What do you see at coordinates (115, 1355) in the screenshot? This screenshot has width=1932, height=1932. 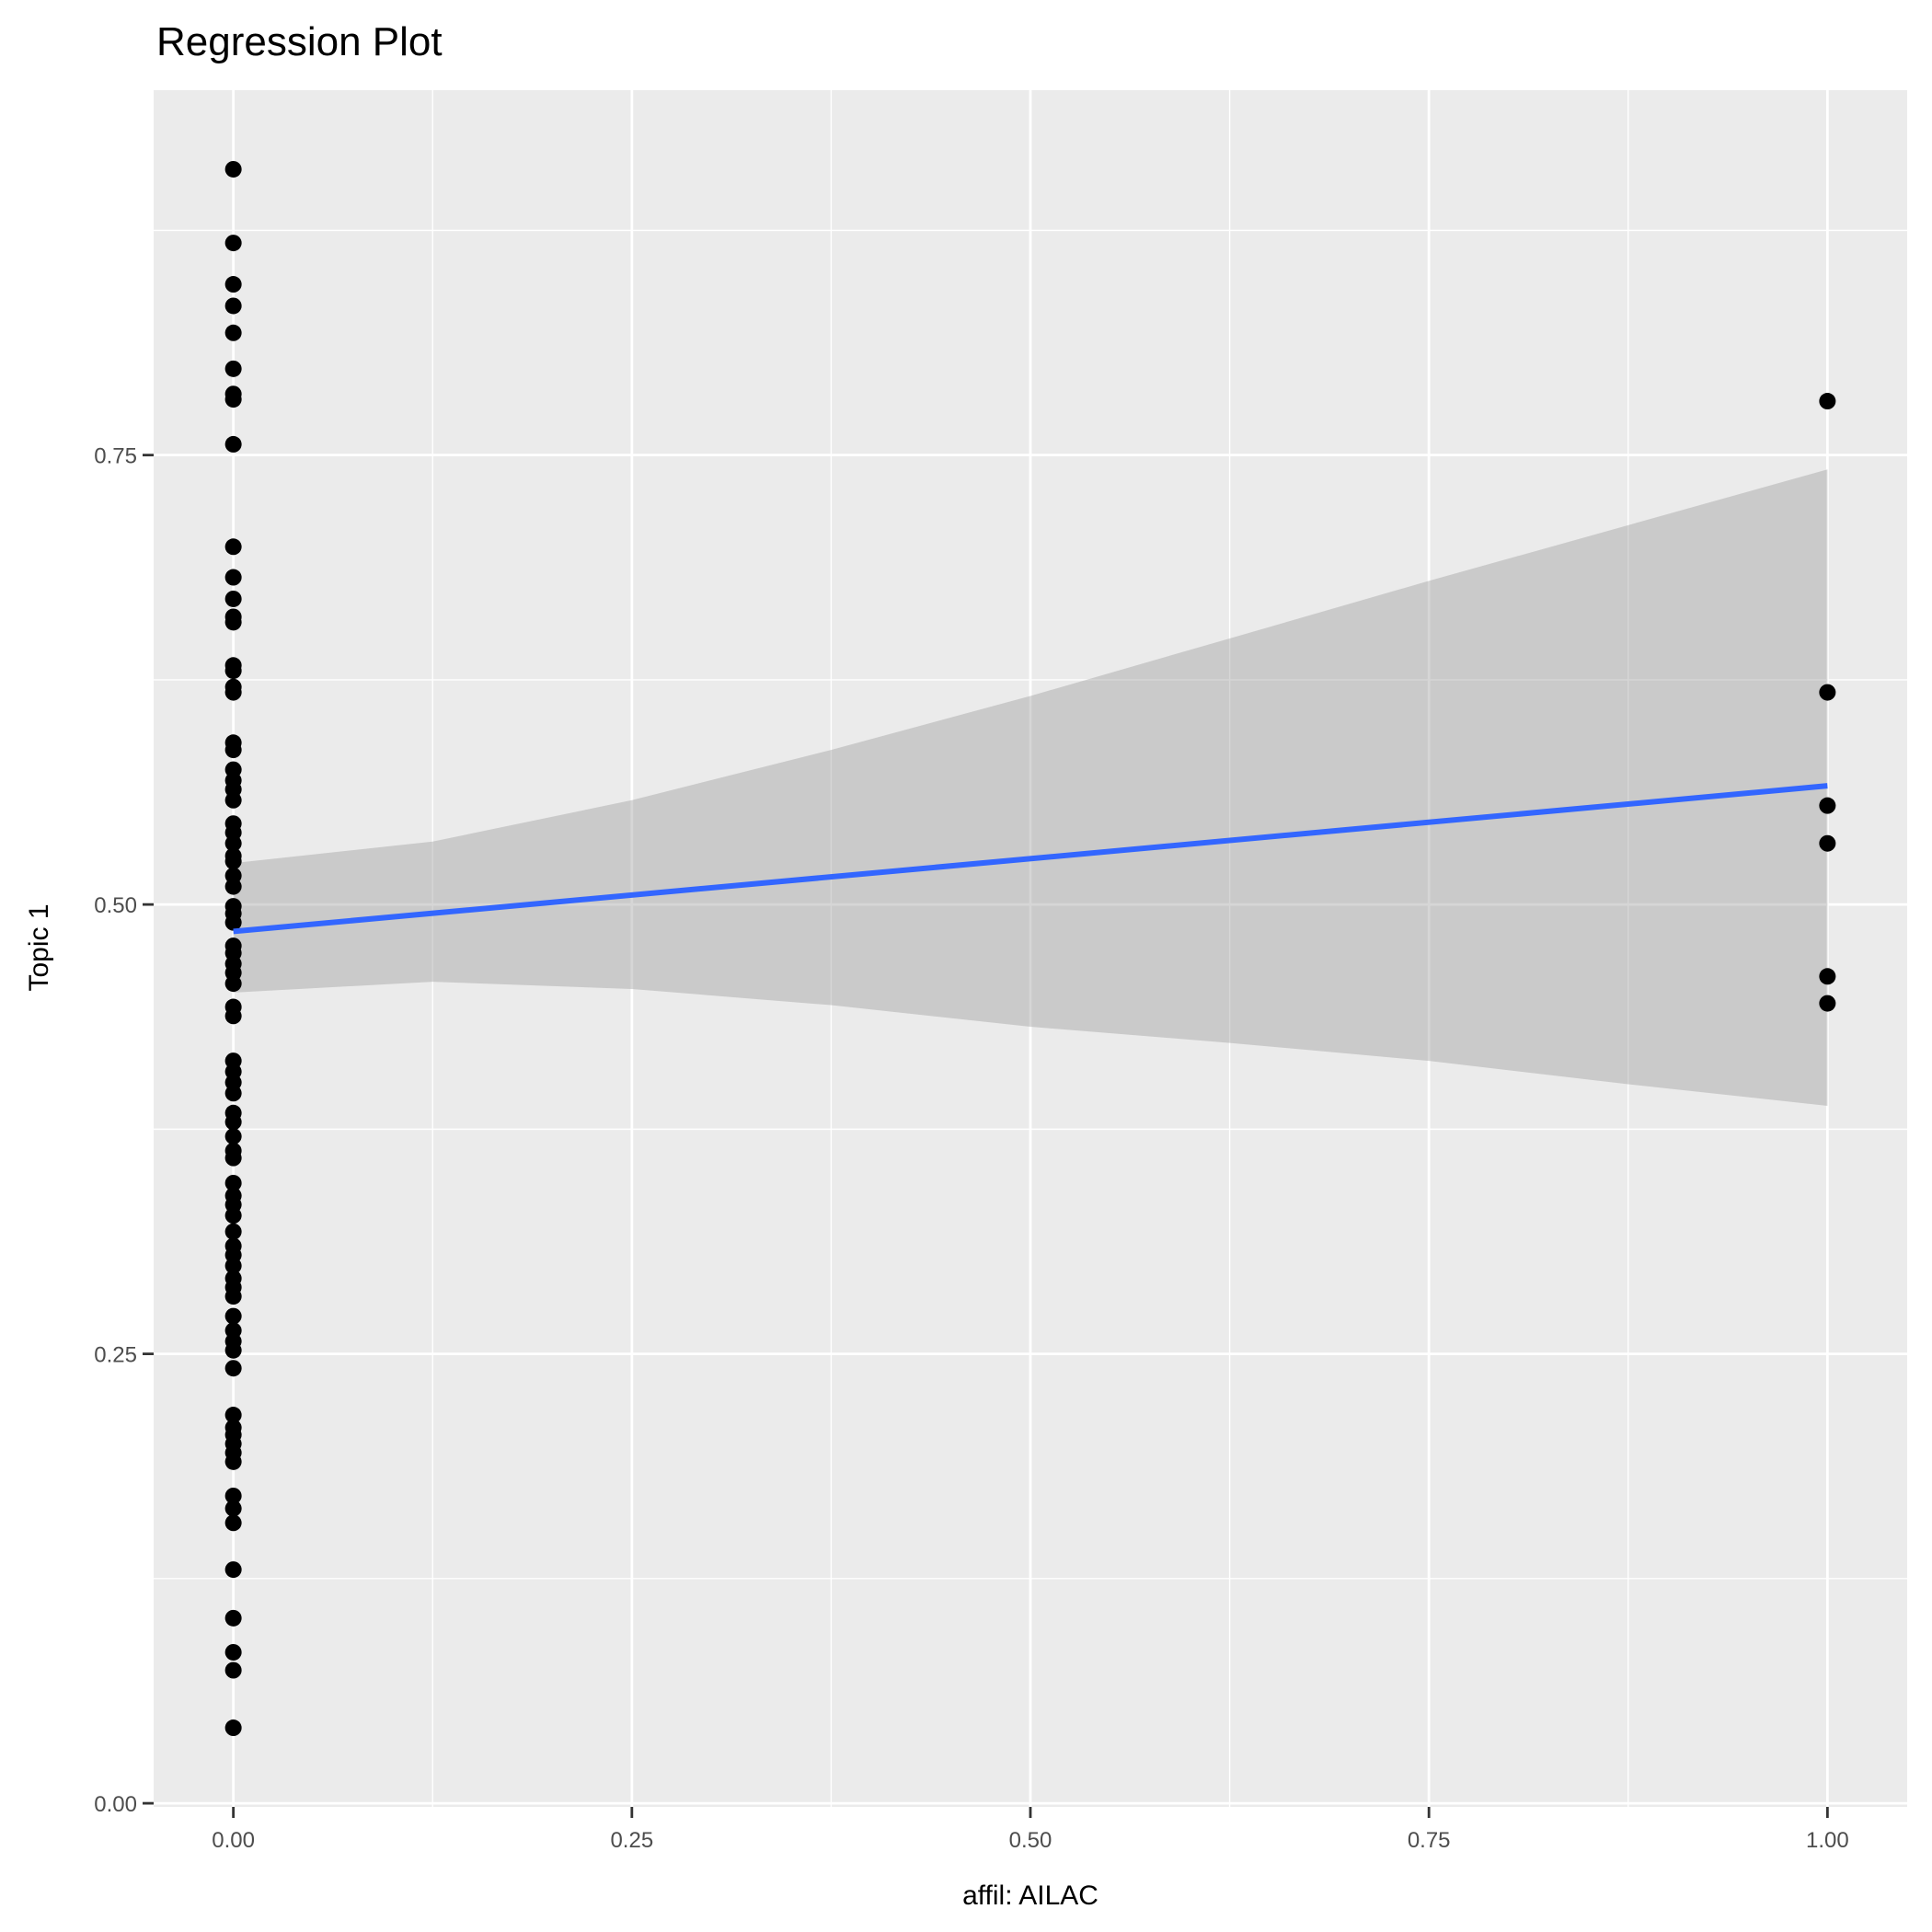 I see `y-tick-label: 0.25` at bounding box center [115, 1355].